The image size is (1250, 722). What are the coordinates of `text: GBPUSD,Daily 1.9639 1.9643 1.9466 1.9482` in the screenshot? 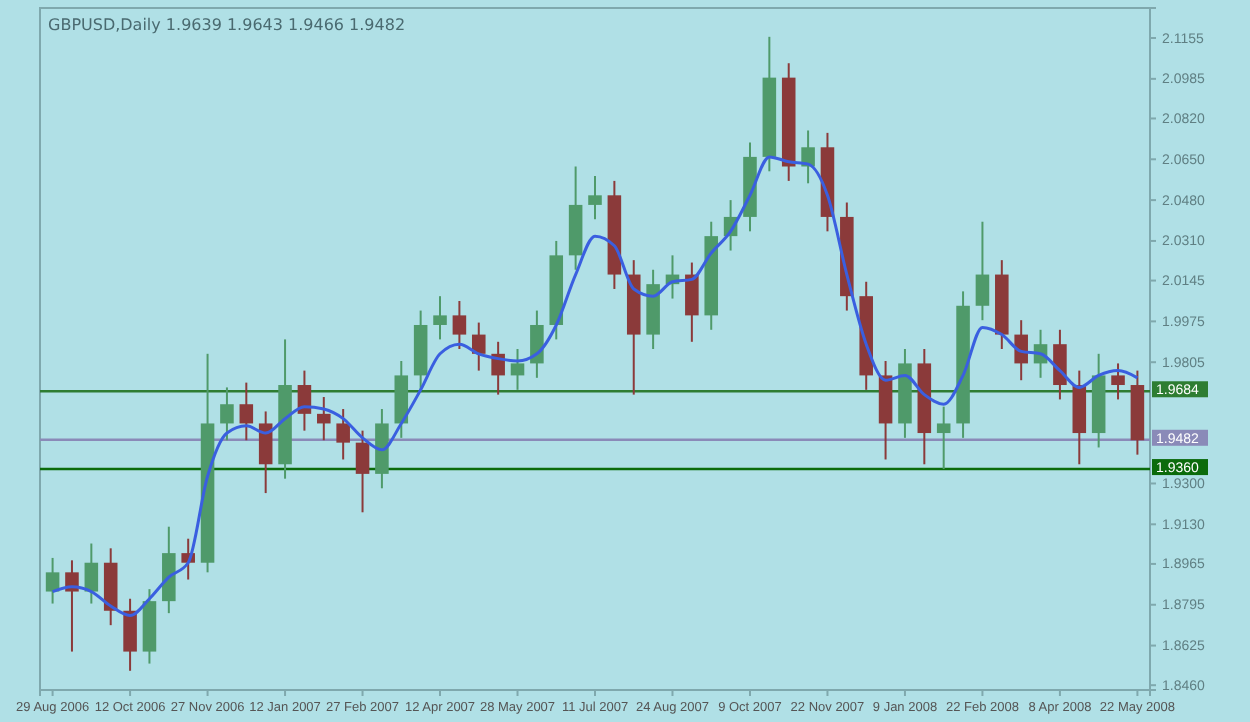 It's located at (227, 25).